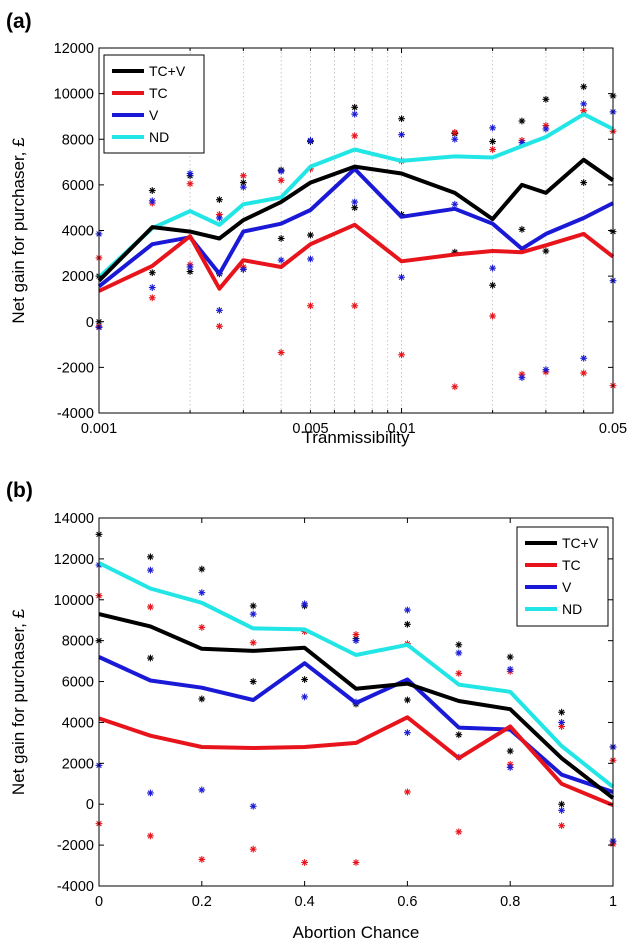 This screenshot has height=945, width=632. I want to click on x-tick-label: 0.6, so click(407, 902).